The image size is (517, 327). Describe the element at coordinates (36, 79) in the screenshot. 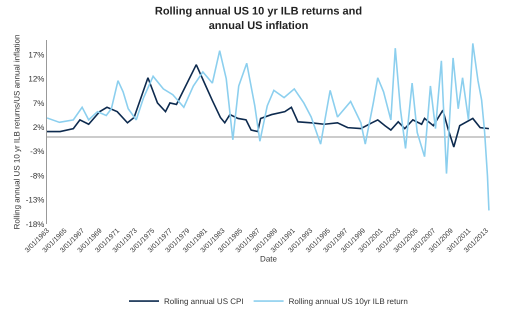

I see `y-tick-label: 12%` at that location.